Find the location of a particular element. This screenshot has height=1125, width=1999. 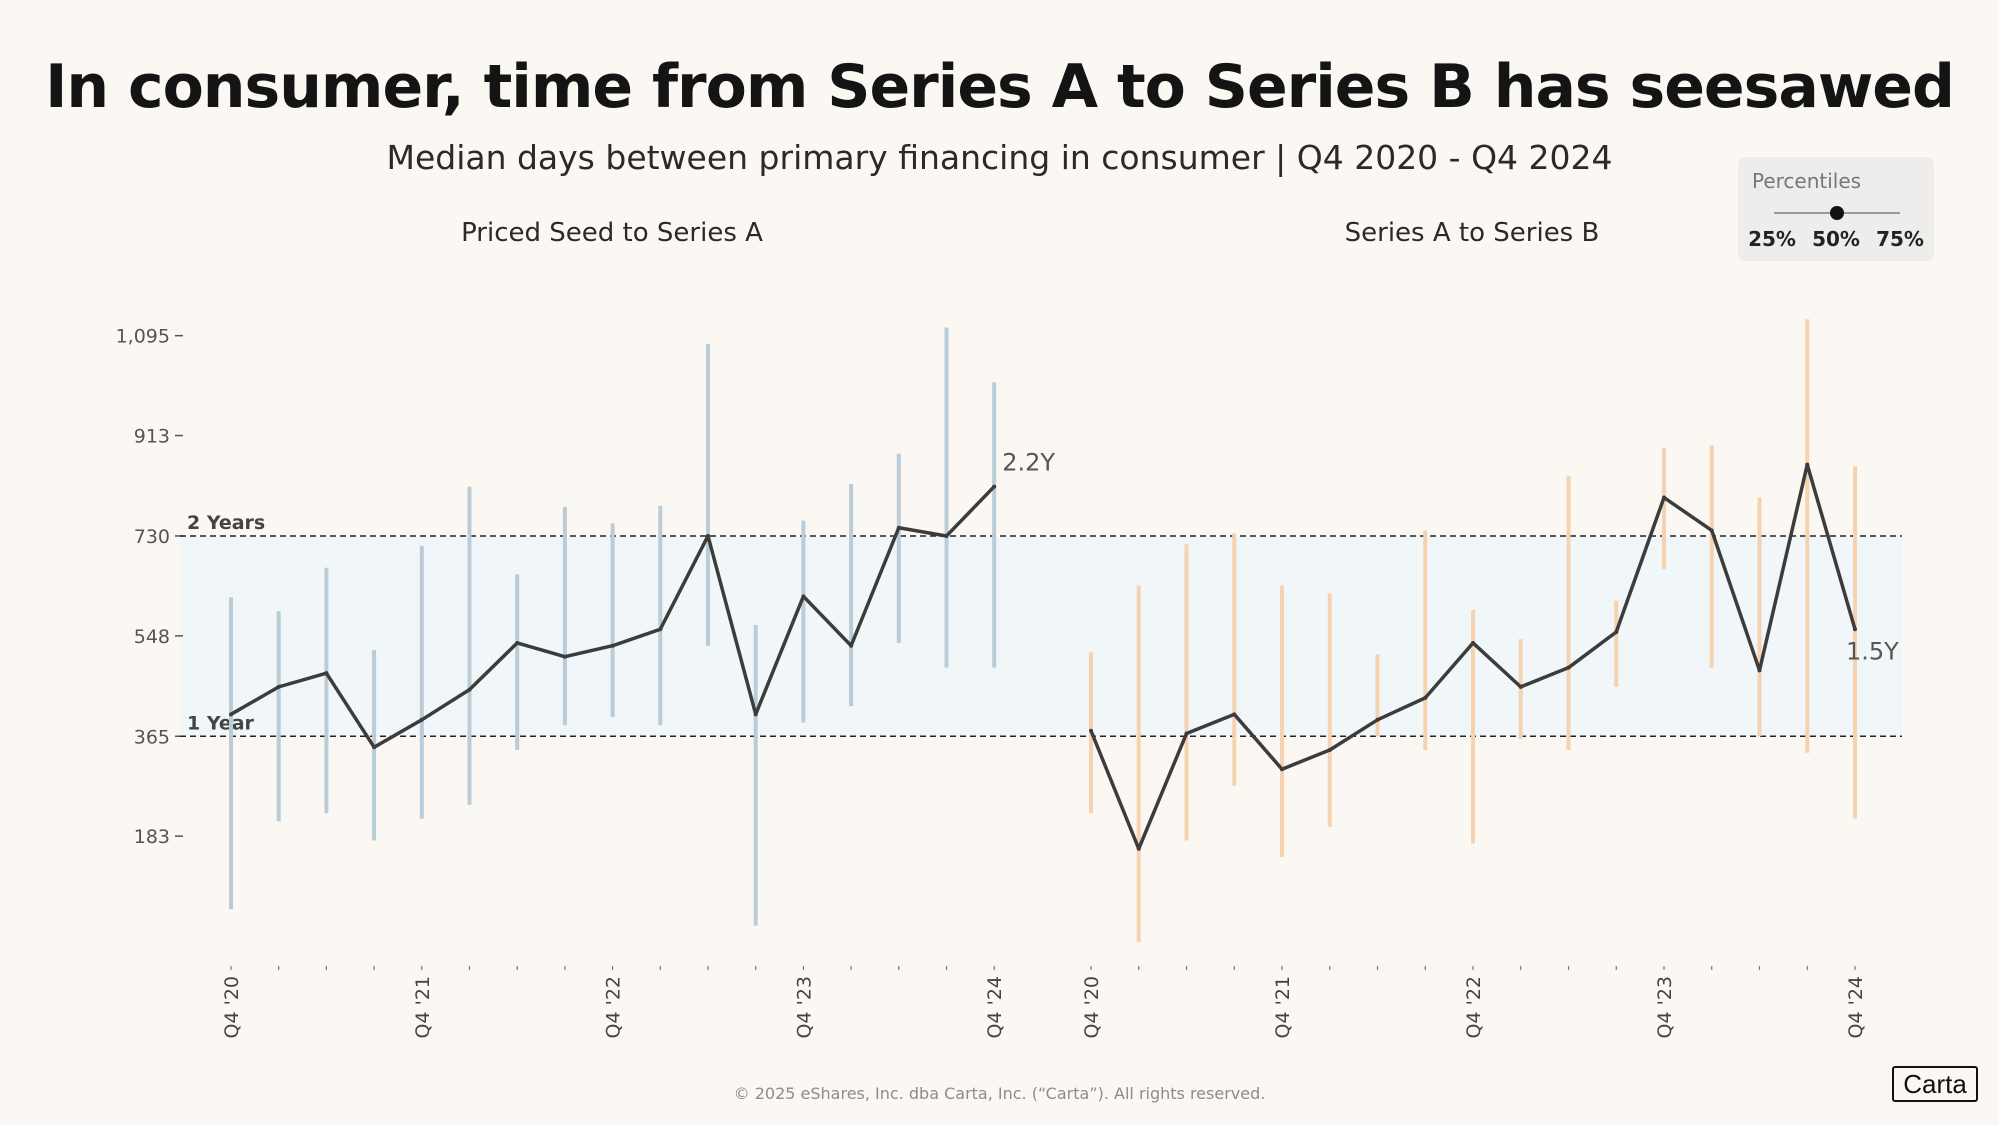

panel-title-seed-to-a: Priced Seed to Series A is located at coordinates (612, 233).